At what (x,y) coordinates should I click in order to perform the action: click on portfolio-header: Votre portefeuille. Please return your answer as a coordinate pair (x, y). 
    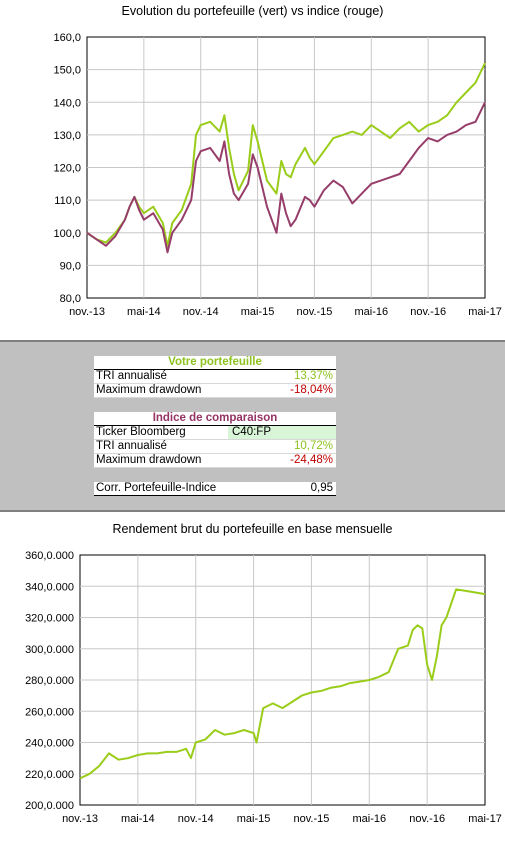
    Looking at the image, I should click on (215, 363).